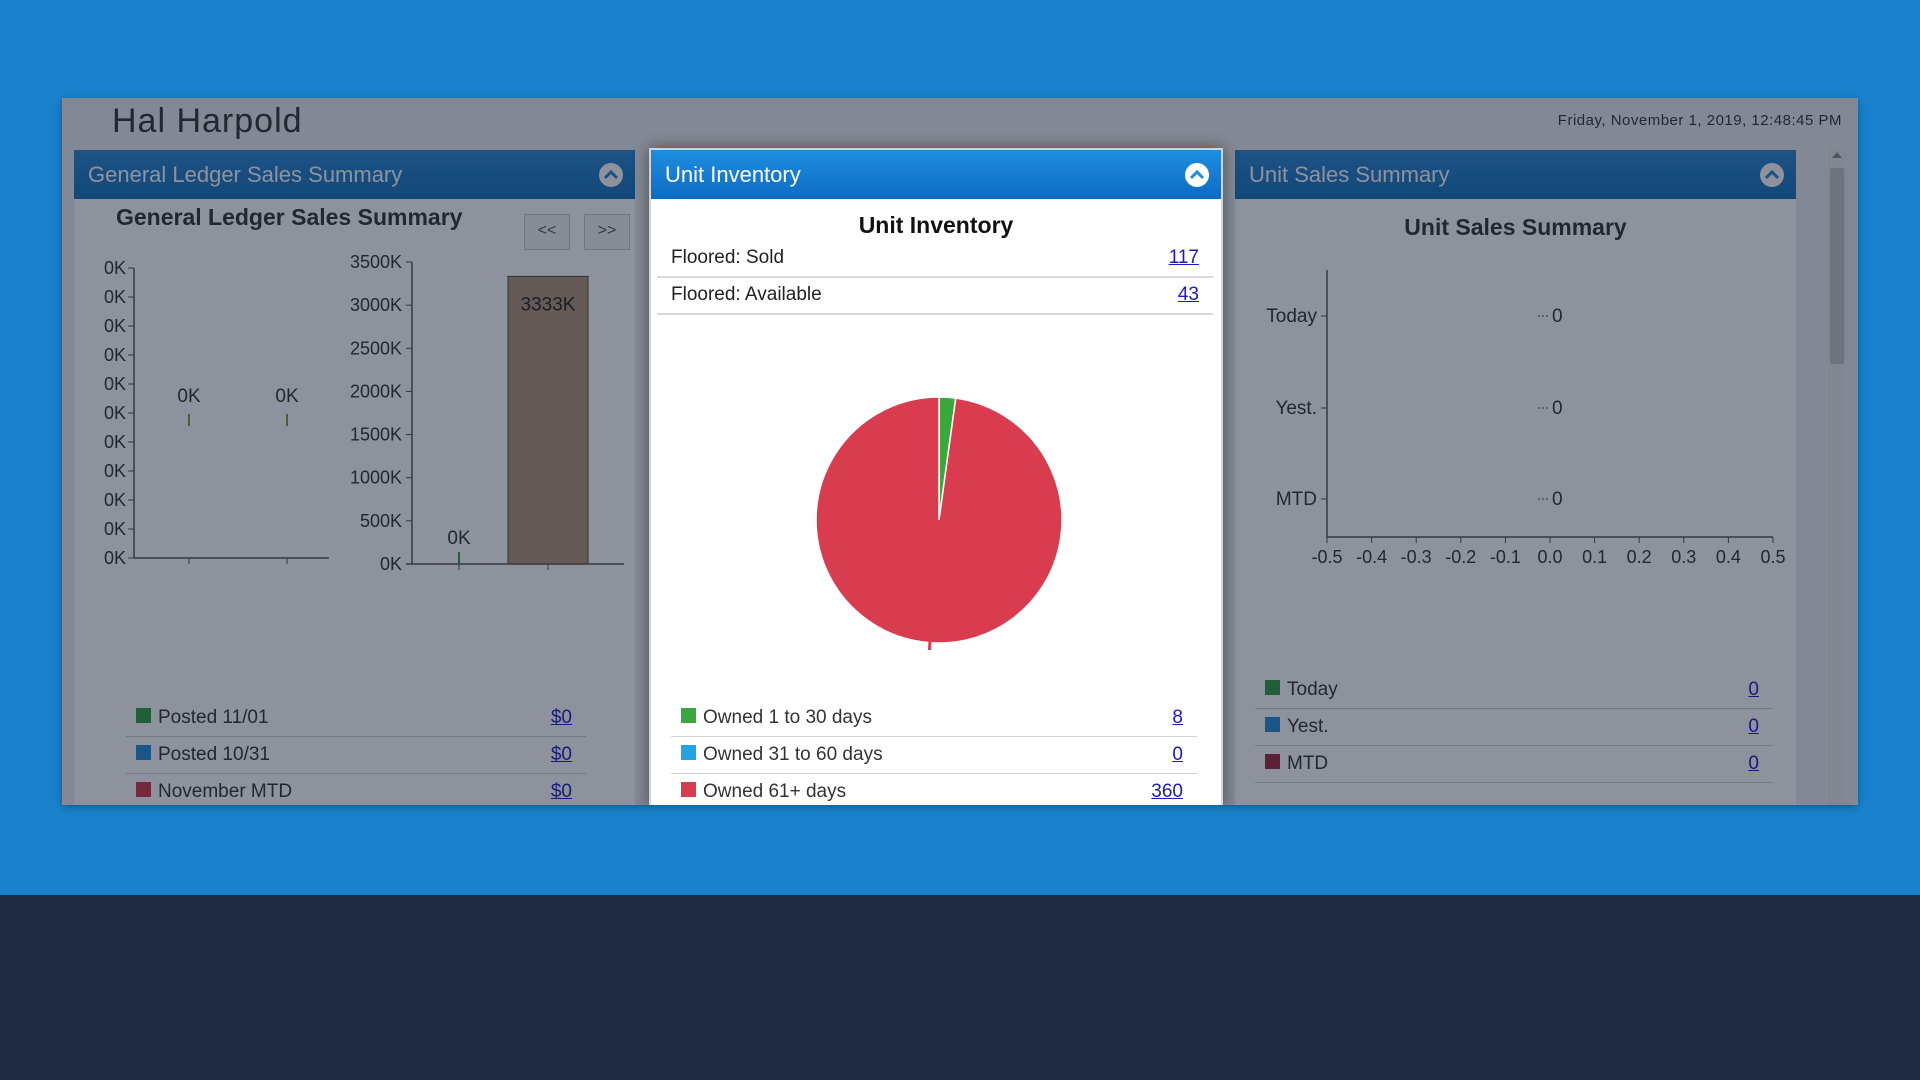 Image resolution: width=1920 pixels, height=1080 pixels. What do you see at coordinates (1515, 174) in the screenshot?
I see `unit-sales-panel-header: Unit Sales Summary` at bounding box center [1515, 174].